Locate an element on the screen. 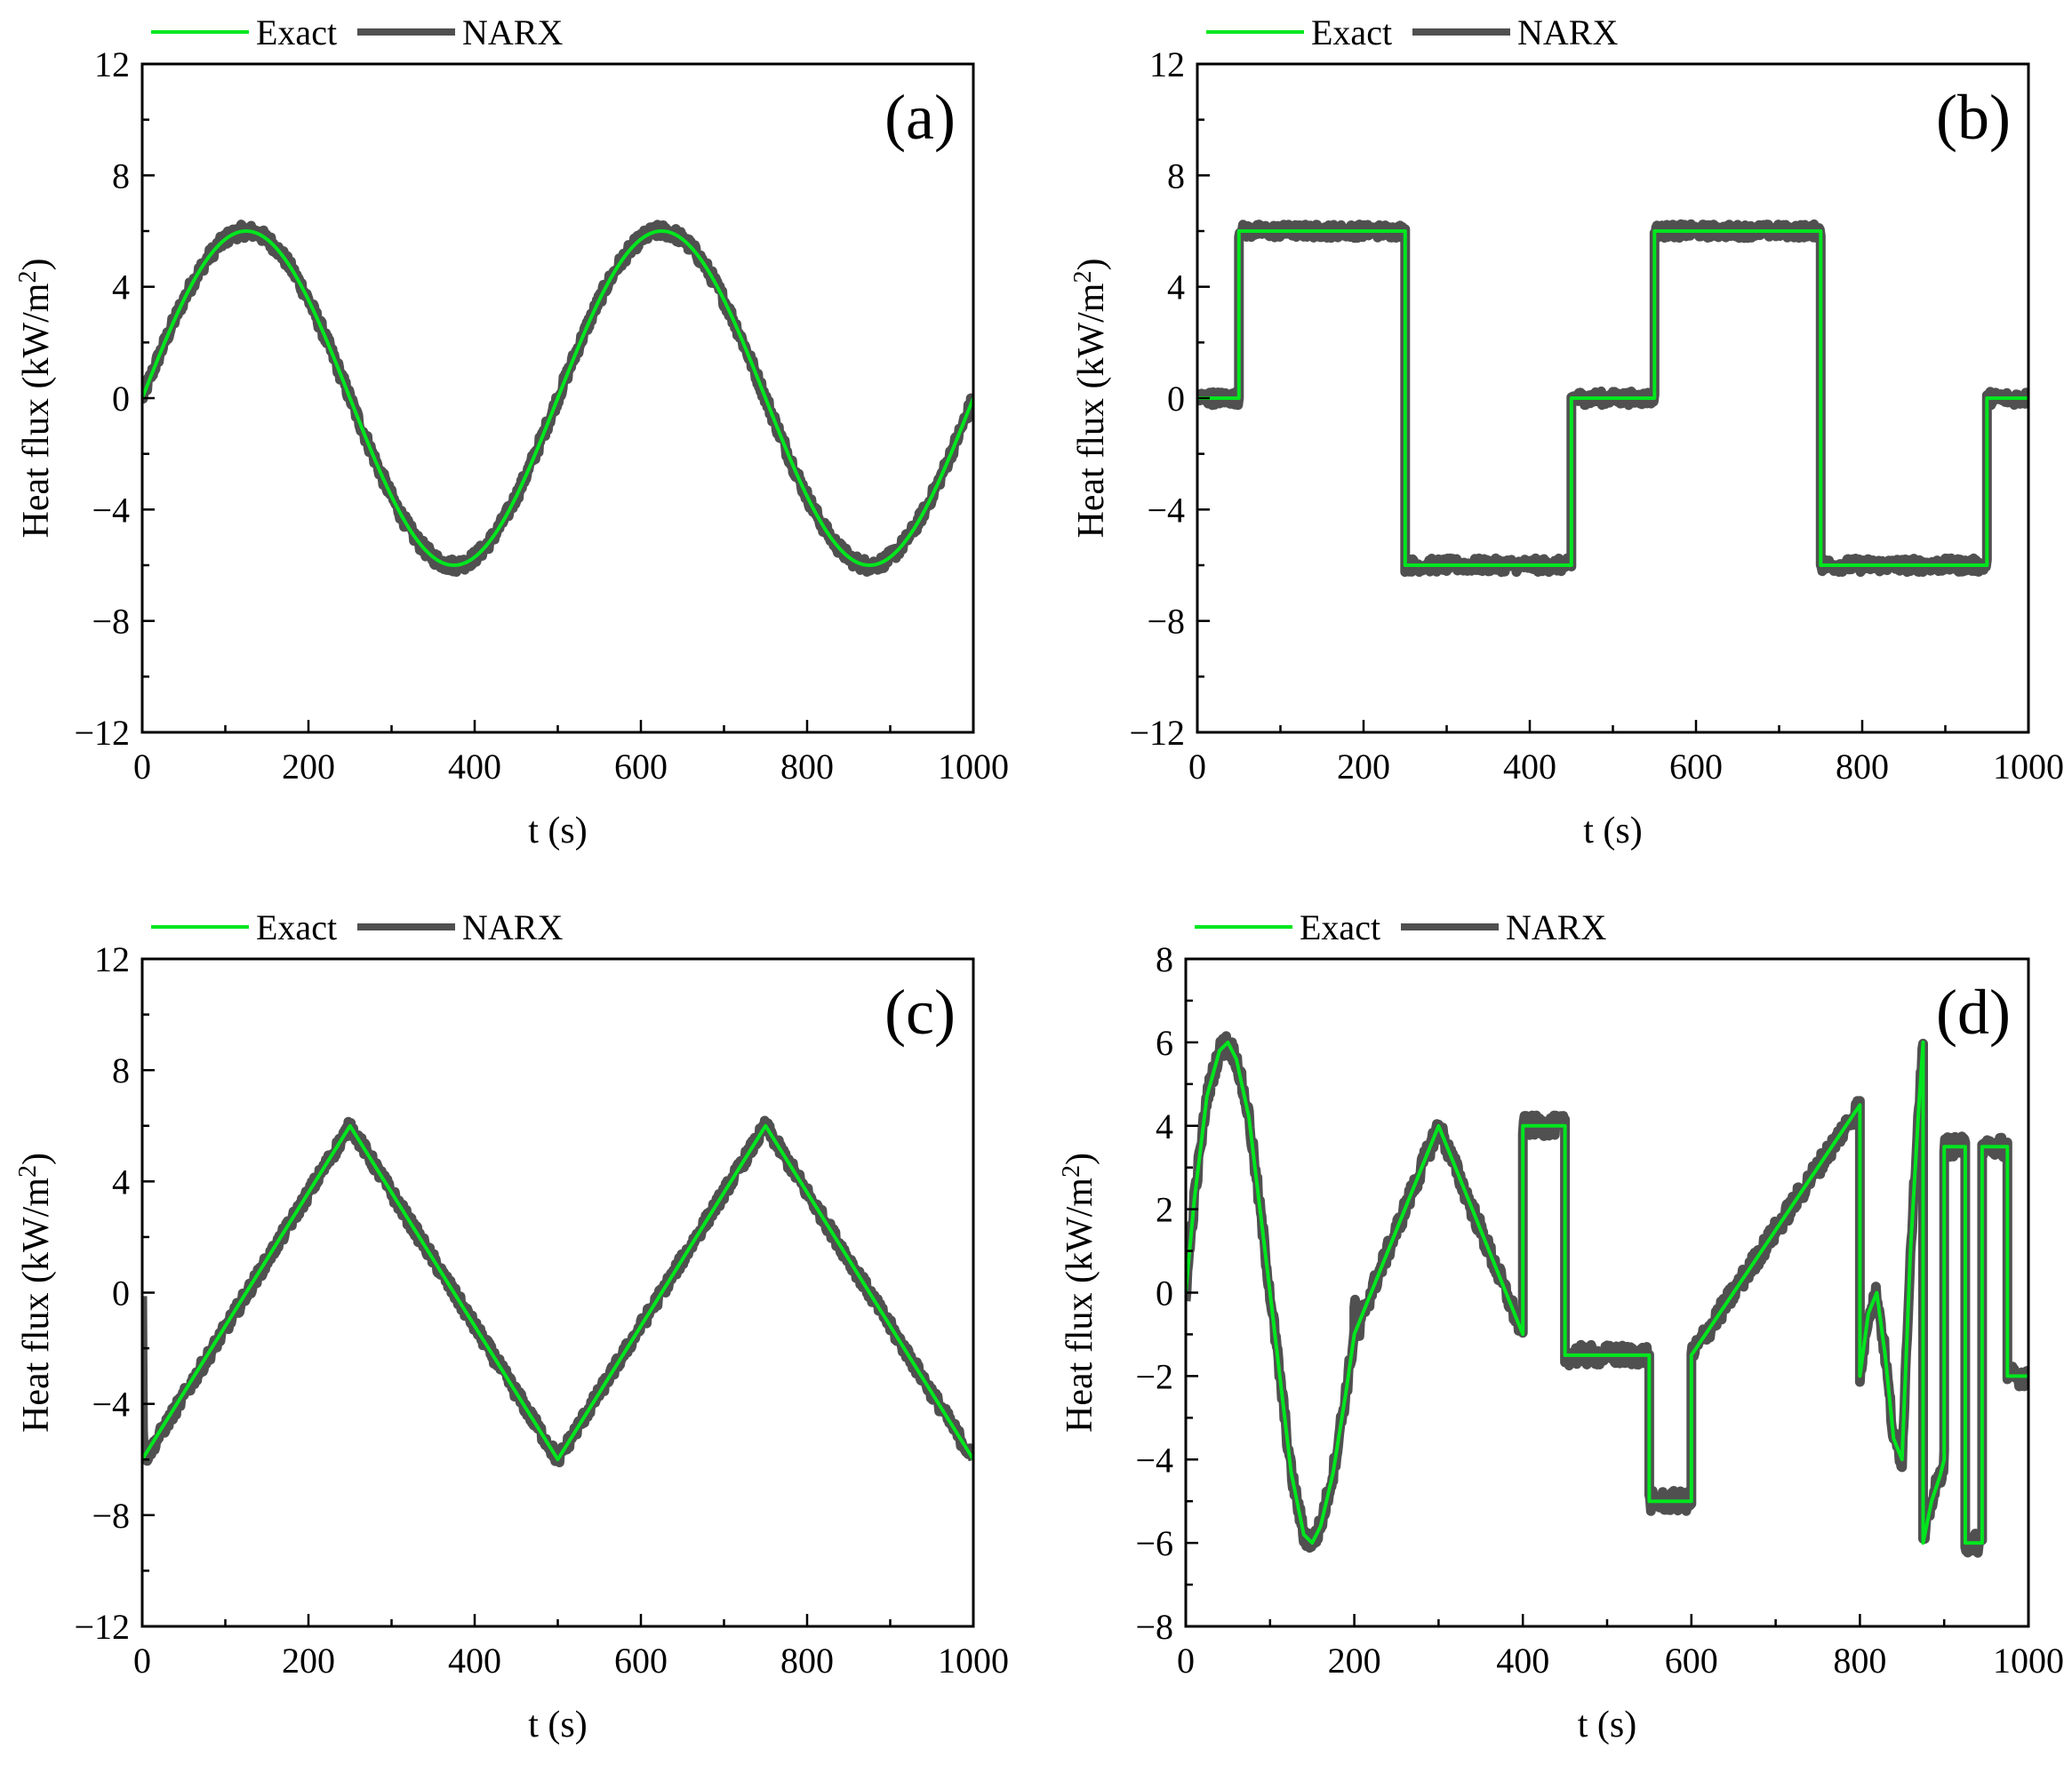 The height and width of the screenshot is (1765, 2072). narx-series-line-d is located at coordinates (1607, 1294).